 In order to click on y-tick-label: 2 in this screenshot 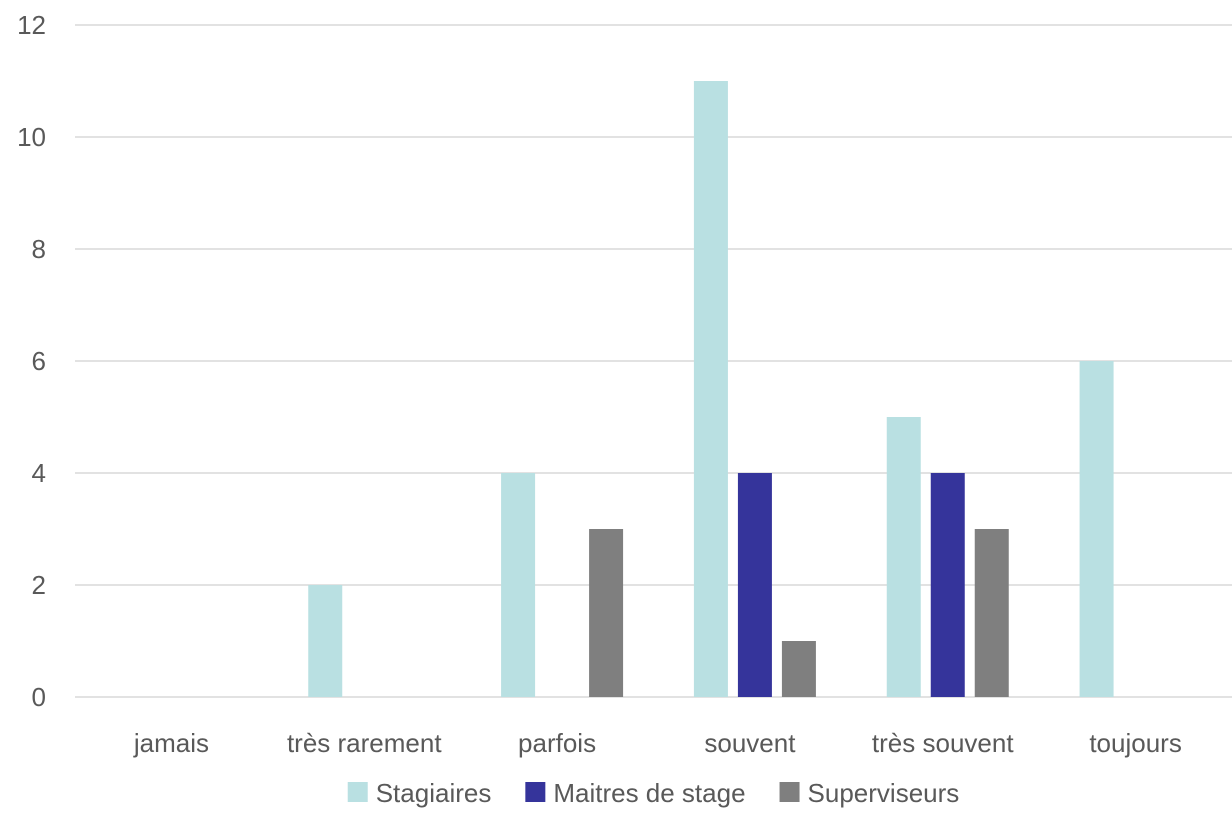, I will do `click(39, 585)`.